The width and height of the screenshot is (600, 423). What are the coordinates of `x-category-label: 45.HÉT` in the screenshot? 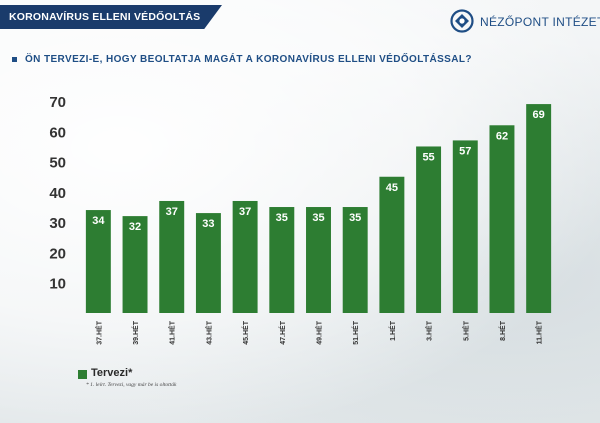 It's located at (245, 332).